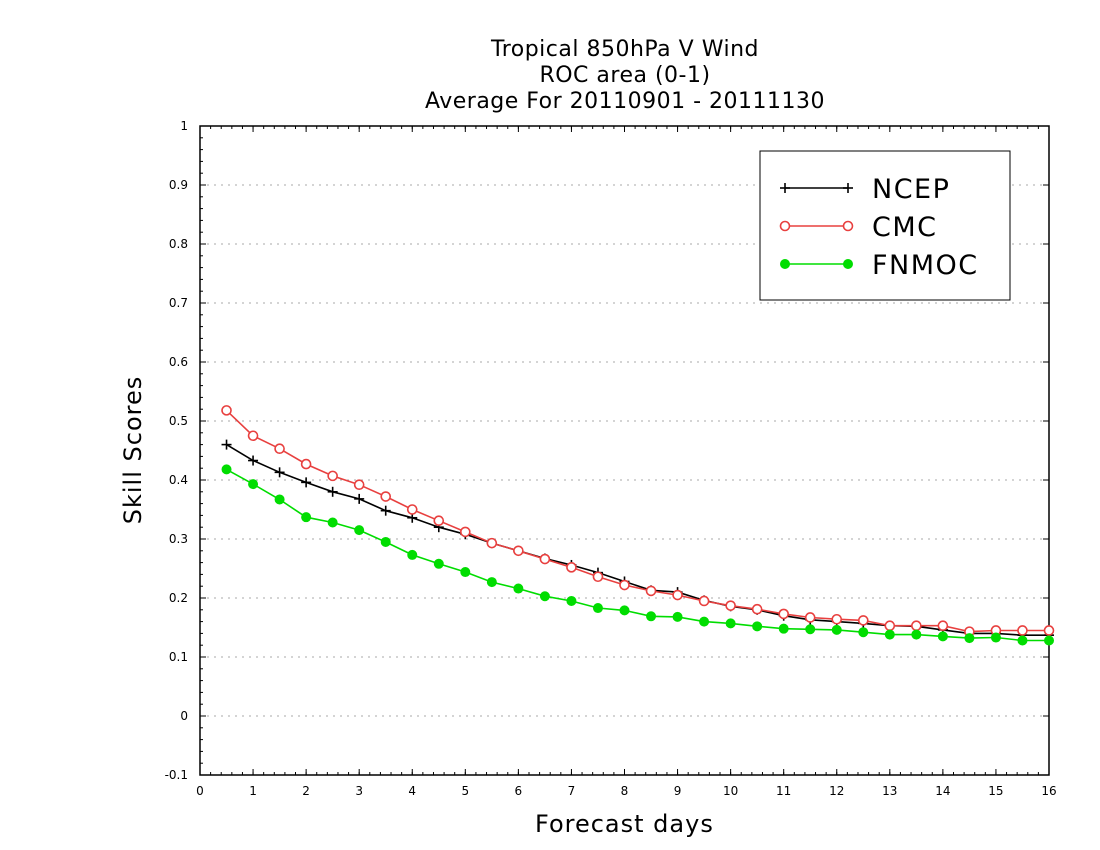 The height and width of the screenshot is (850, 1100). I want to click on x-tick-label: 13, so click(889, 791).